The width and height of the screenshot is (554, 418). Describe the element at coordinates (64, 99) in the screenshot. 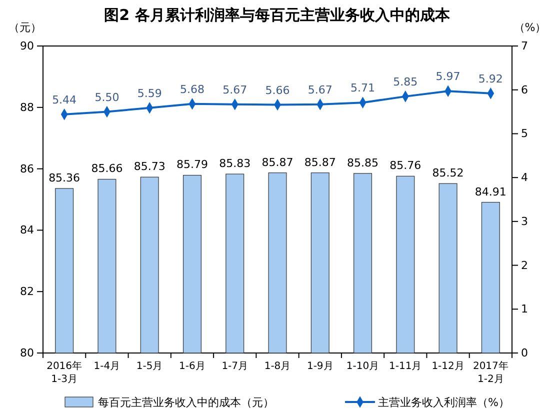

I see `data-label: 5.44` at that location.